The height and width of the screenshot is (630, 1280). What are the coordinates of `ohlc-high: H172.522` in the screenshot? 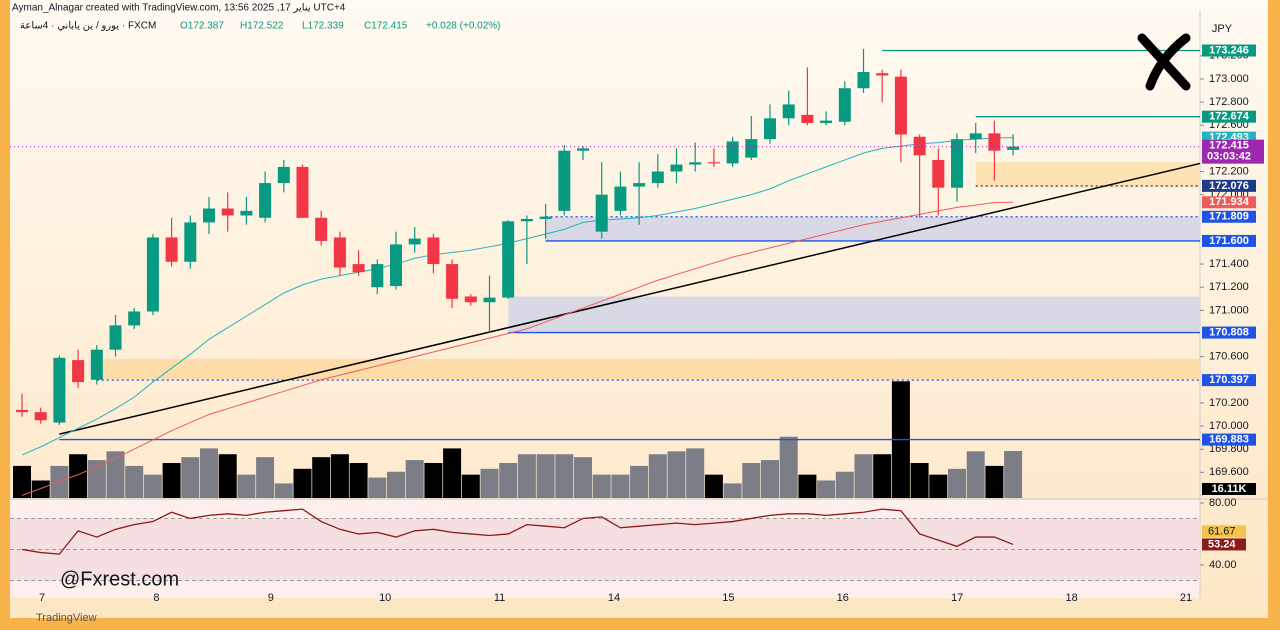 It's located at (262, 26).